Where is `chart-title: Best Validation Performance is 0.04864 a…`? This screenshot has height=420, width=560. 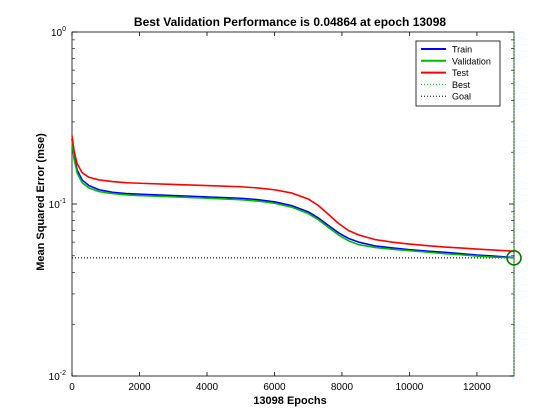
chart-title: Best Validation Performance is 0.04864 a… is located at coordinates (290, 22).